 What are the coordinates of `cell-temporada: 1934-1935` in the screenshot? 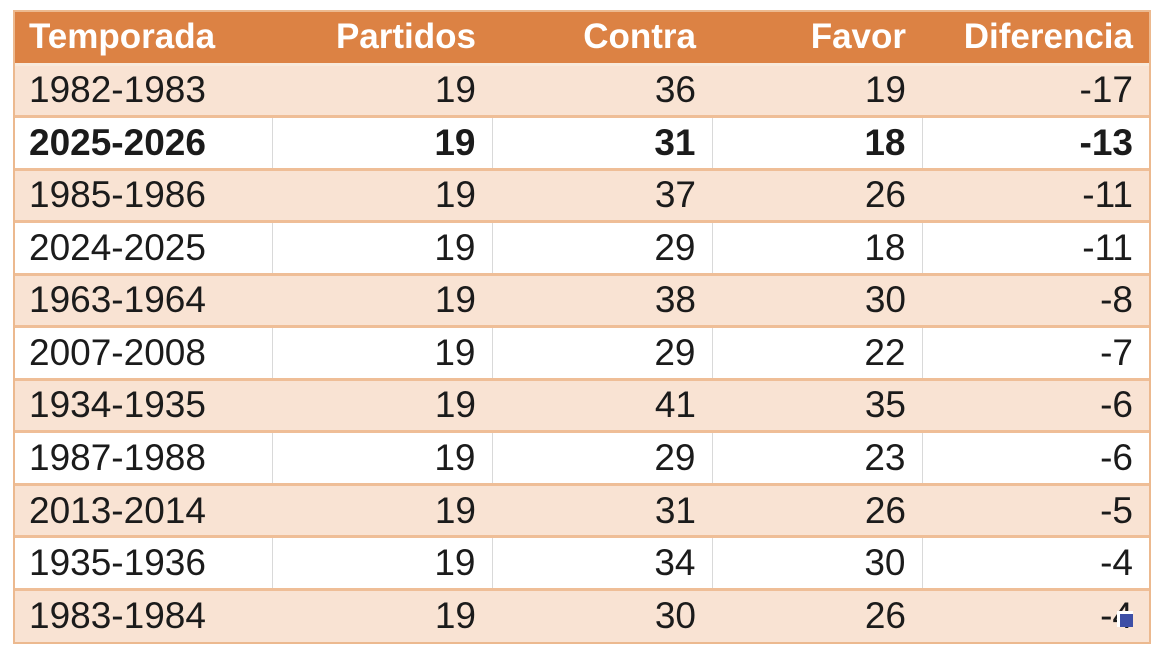 It's located at (143, 406).